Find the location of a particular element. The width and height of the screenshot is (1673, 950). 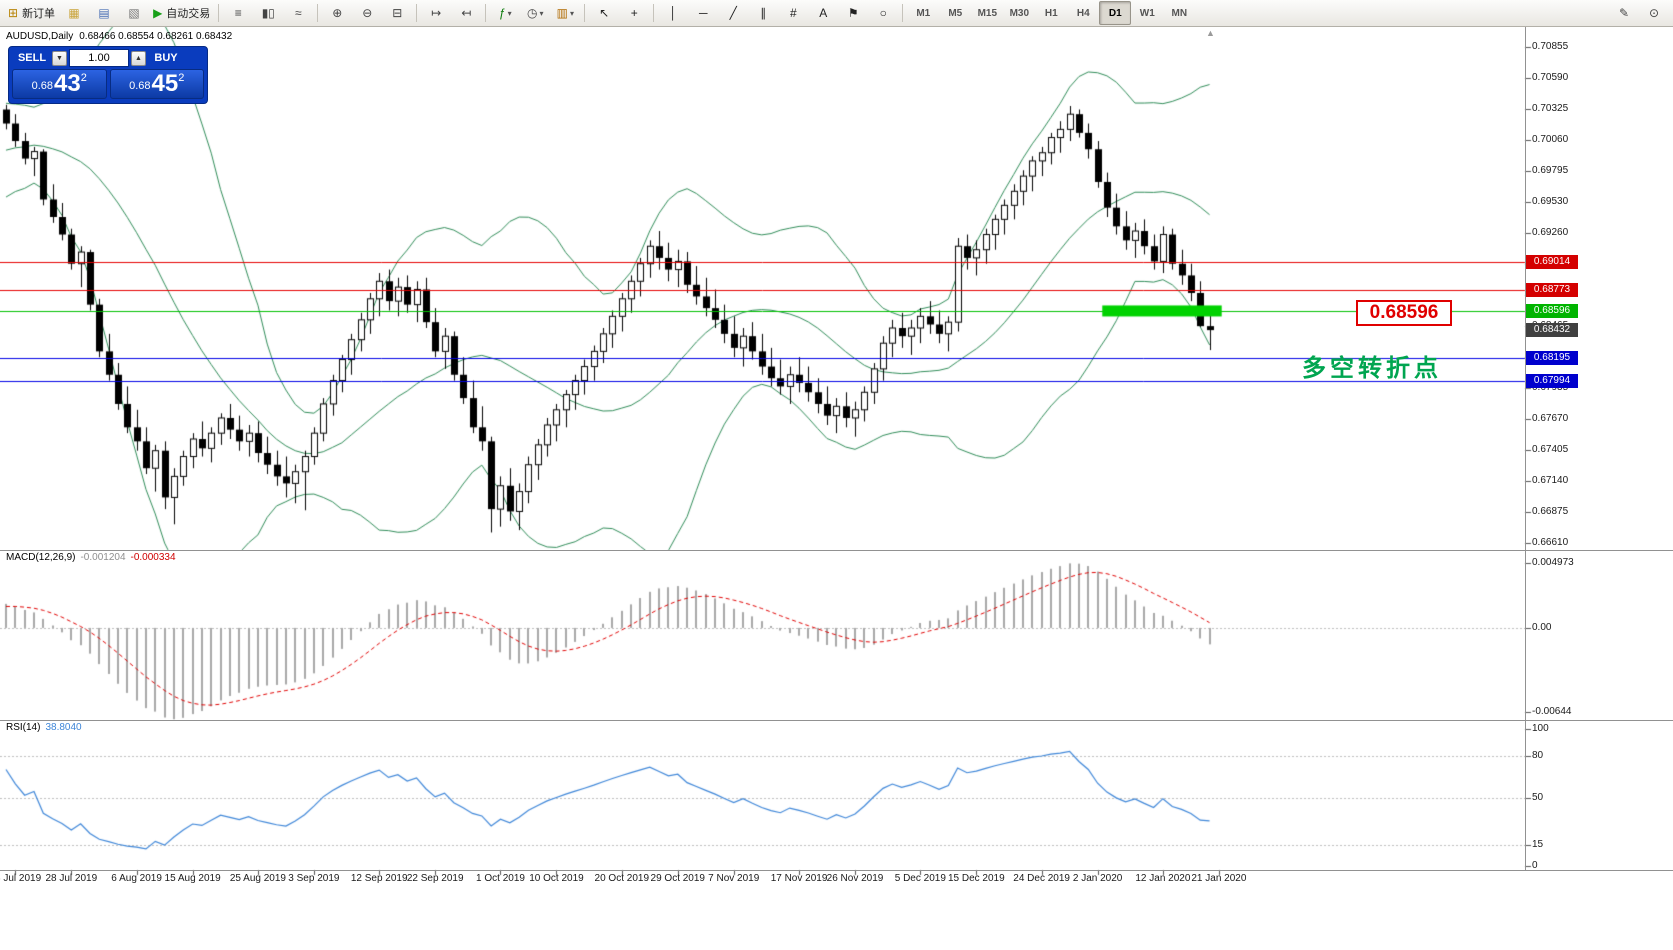

price-axis-label: 0.69795 is located at coordinates (1550, 170).